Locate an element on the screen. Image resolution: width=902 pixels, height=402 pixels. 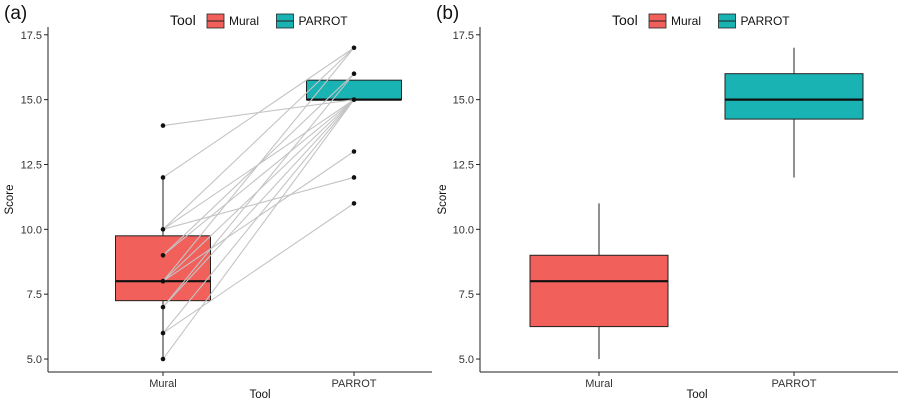
panel-label: (a) is located at coordinates (15, 13).